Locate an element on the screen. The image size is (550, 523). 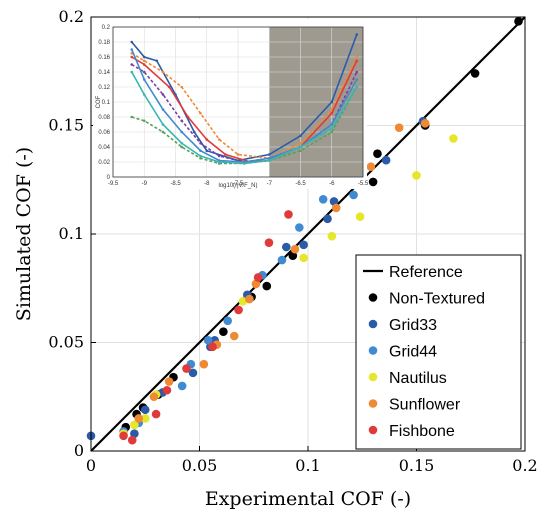
inset-y-tick-label: 0.16 is located at coordinates (104, 58).